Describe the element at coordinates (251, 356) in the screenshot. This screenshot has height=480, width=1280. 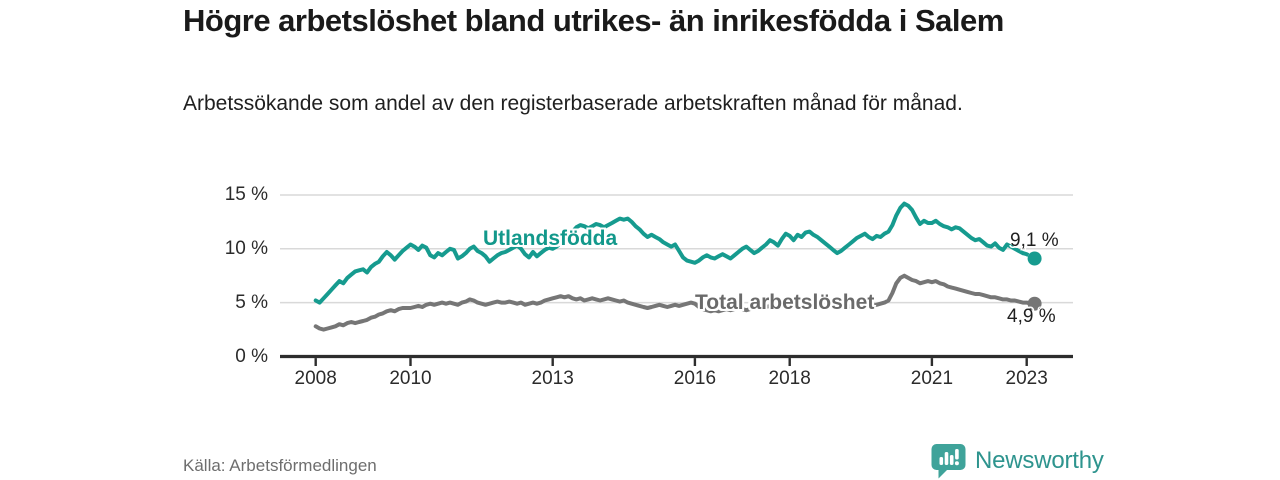
I see `y-axis-tick-label: 0 %` at that location.